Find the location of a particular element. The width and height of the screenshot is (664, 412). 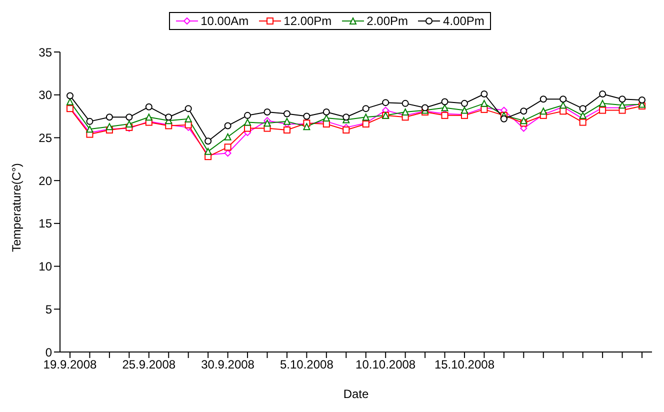

legend-label: 2.00Pm is located at coordinates (387, 21).